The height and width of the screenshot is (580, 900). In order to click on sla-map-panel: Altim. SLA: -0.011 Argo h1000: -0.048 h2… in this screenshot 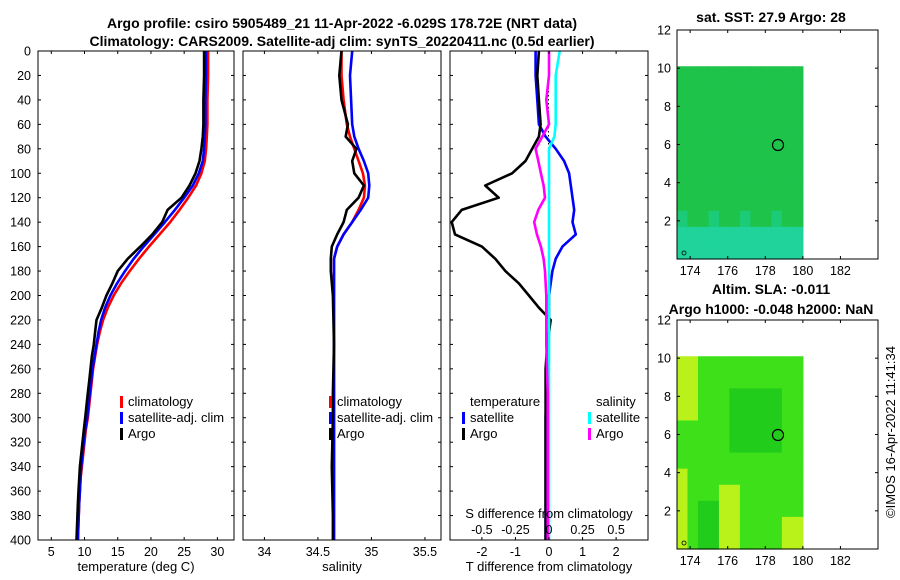, I will do `click(768, 424)`.